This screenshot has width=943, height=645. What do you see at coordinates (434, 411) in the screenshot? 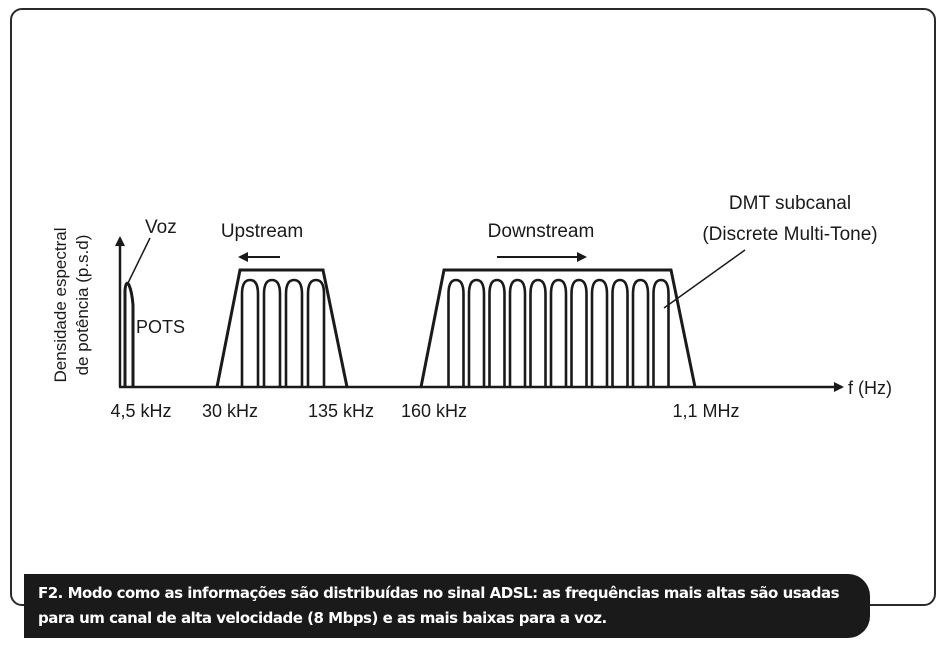
I see `tick-label-160khz: 160 kHz` at bounding box center [434, 411].